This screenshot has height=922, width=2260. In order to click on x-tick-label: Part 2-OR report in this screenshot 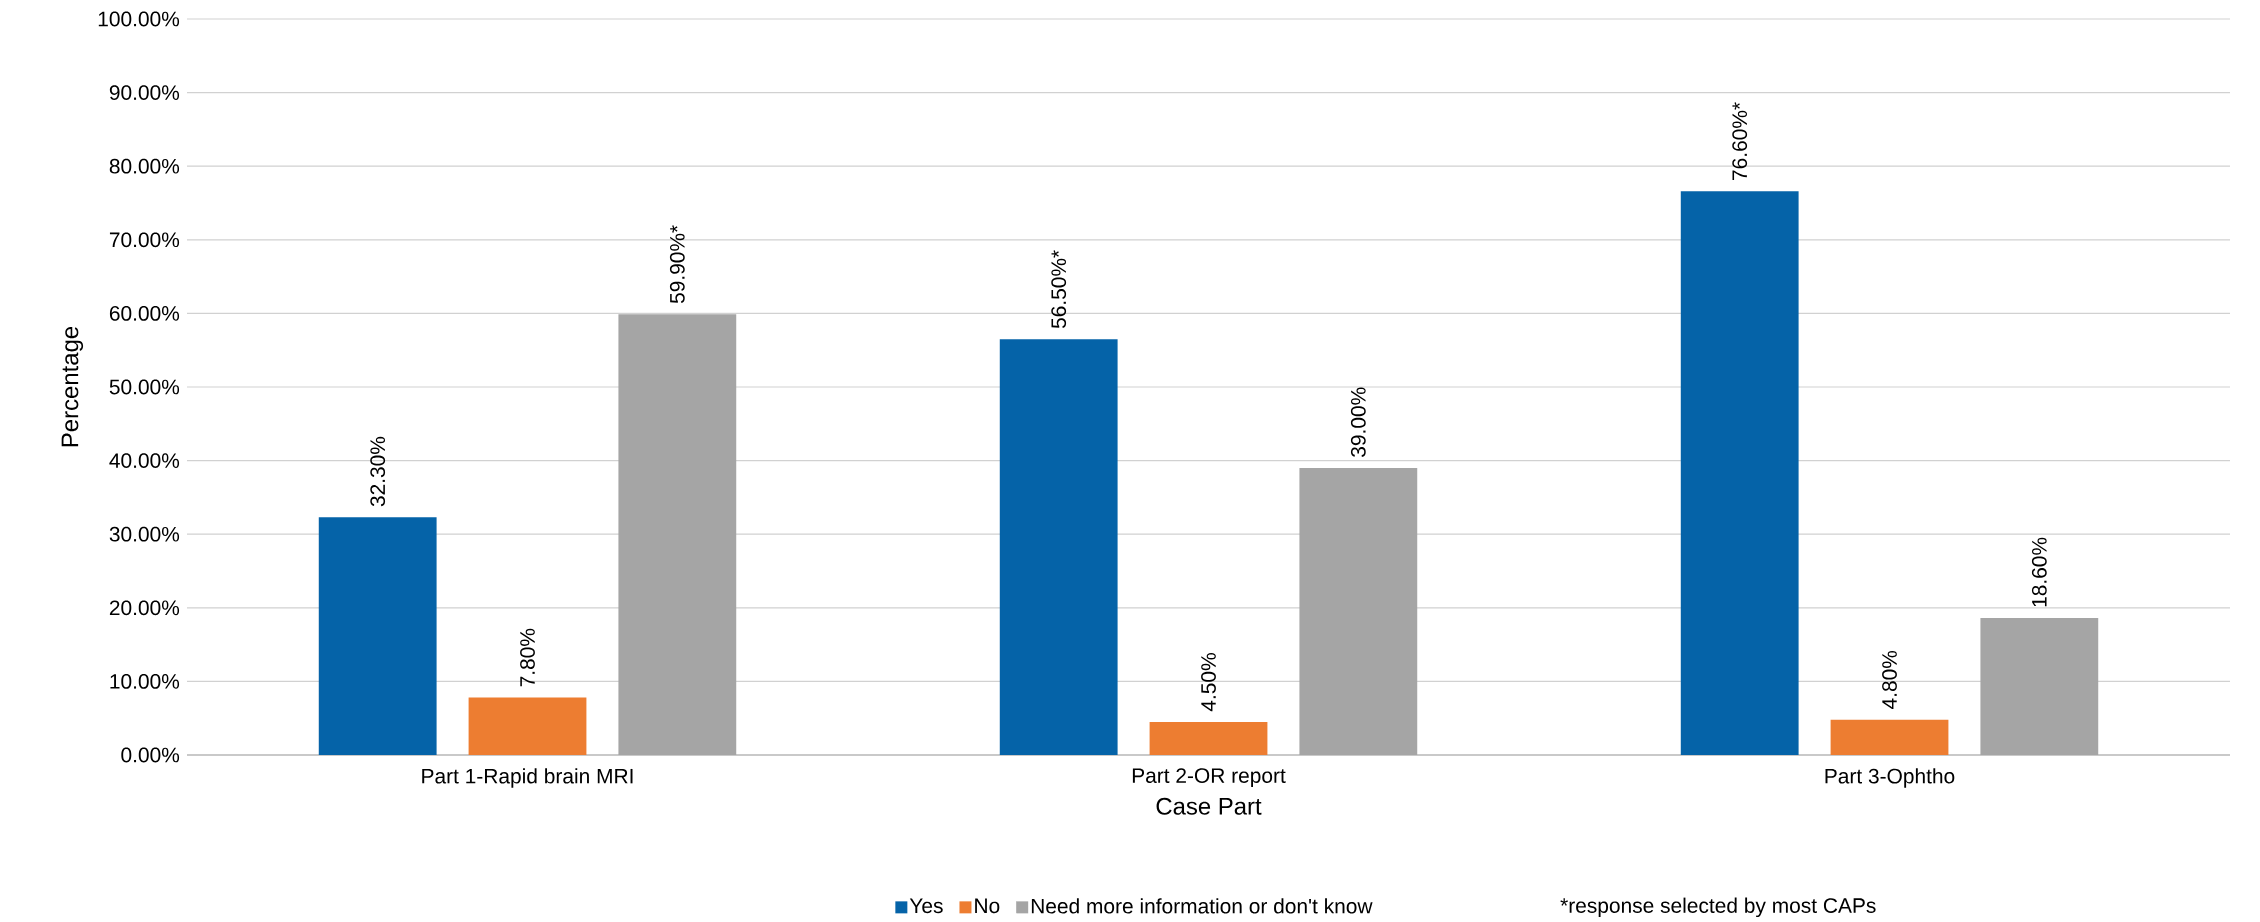, I will do `click(1209, 778)`.